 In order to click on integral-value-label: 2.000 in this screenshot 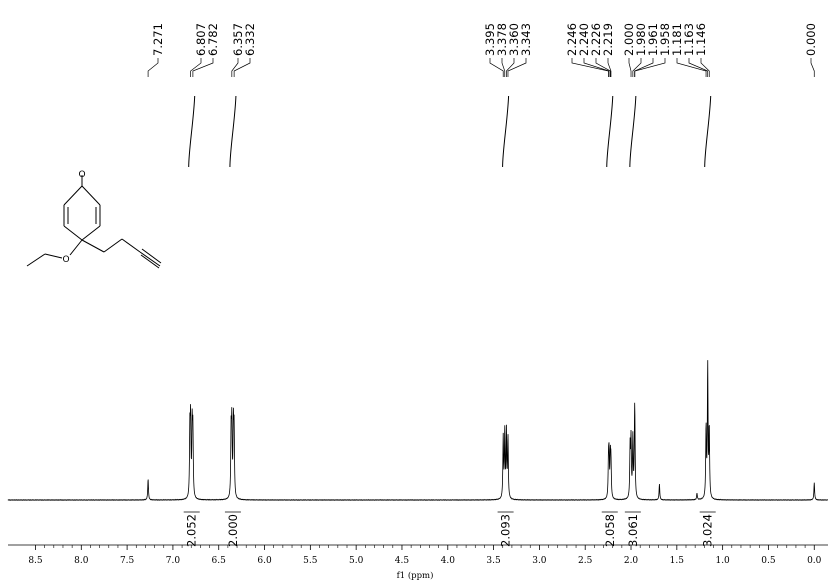, I will do `click(233, 530)`.